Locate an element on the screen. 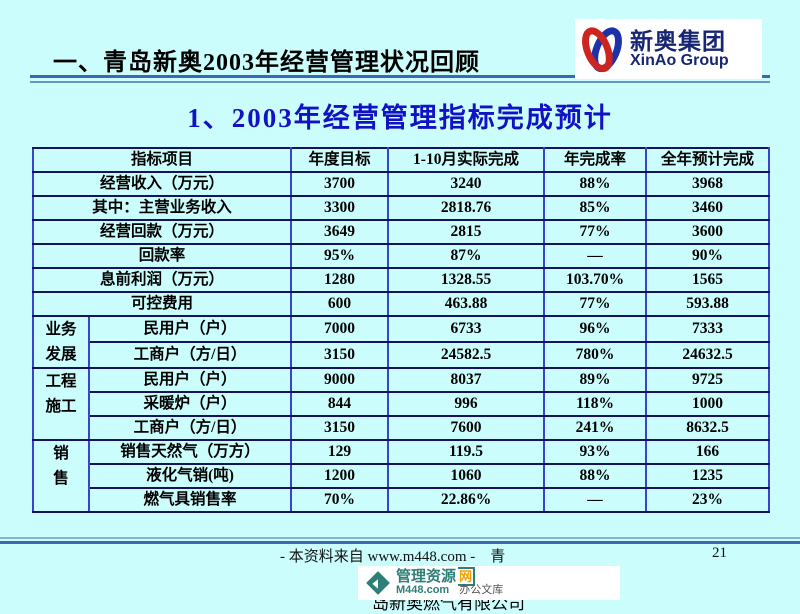 The height and width of the screenshot is (614, 800). value-cell: 3968 is located at coordinates (708, 184).